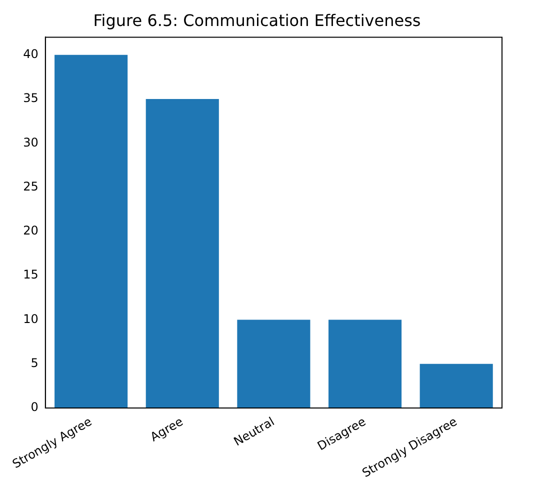  What do you see at coordinates (34, 363) in the screenshot?
I see `y-tick-label: 5` at bounding box center [34, 363].